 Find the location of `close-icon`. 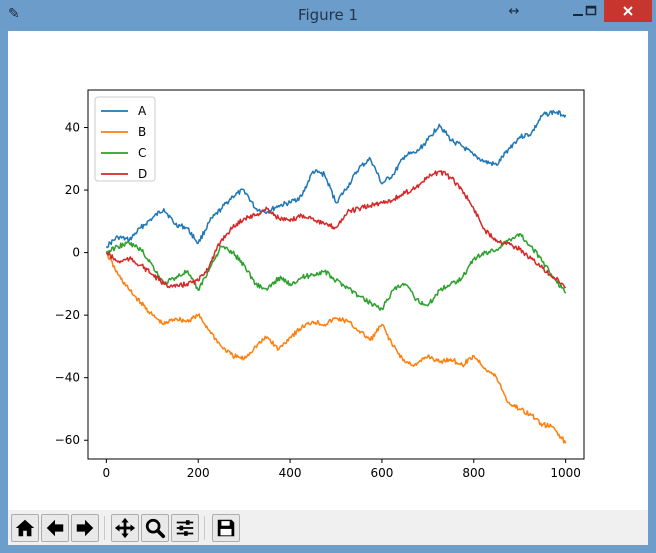

close-icon is located at coordinates (628, 11).